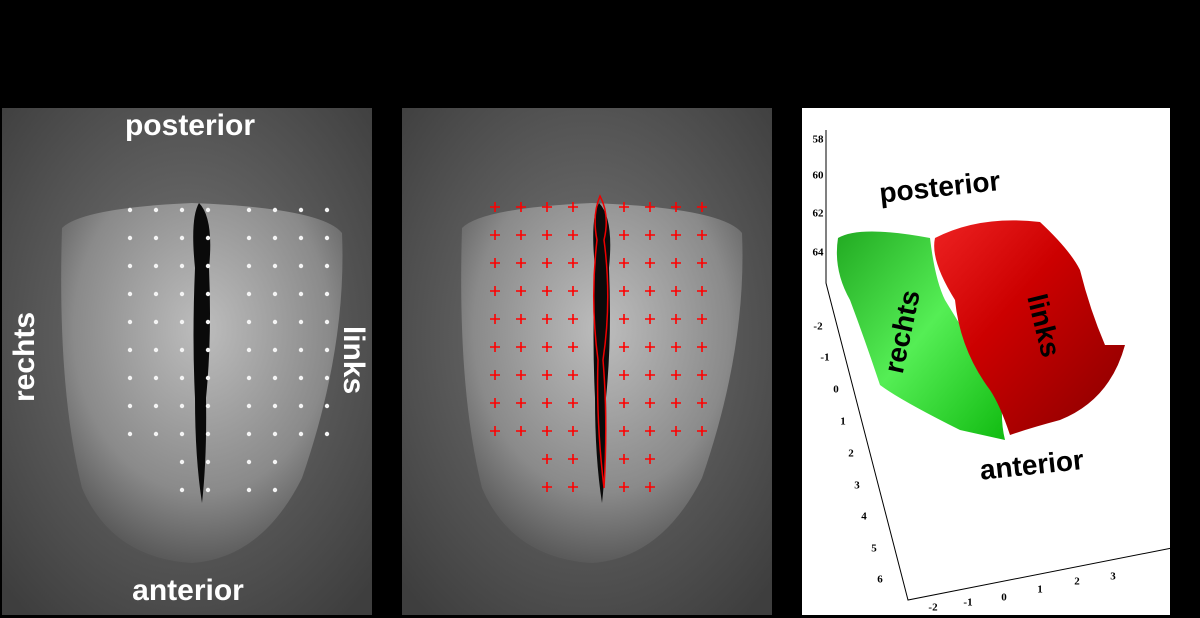  Describe the element at coordinates (600, 341) in the screenshot. I see `glottis-contour` at that location.